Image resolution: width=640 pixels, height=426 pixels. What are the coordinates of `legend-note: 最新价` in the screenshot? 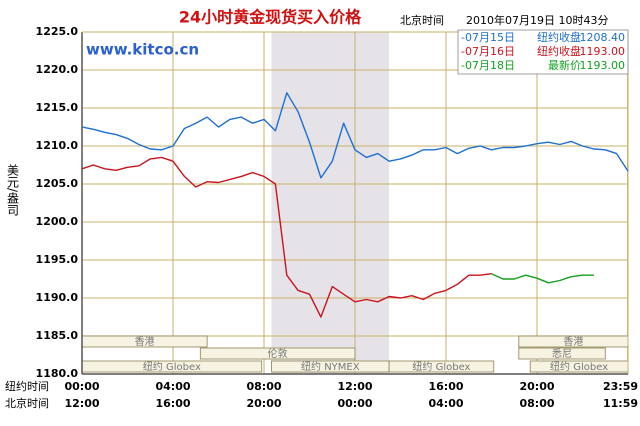 It's located at (564, 65).